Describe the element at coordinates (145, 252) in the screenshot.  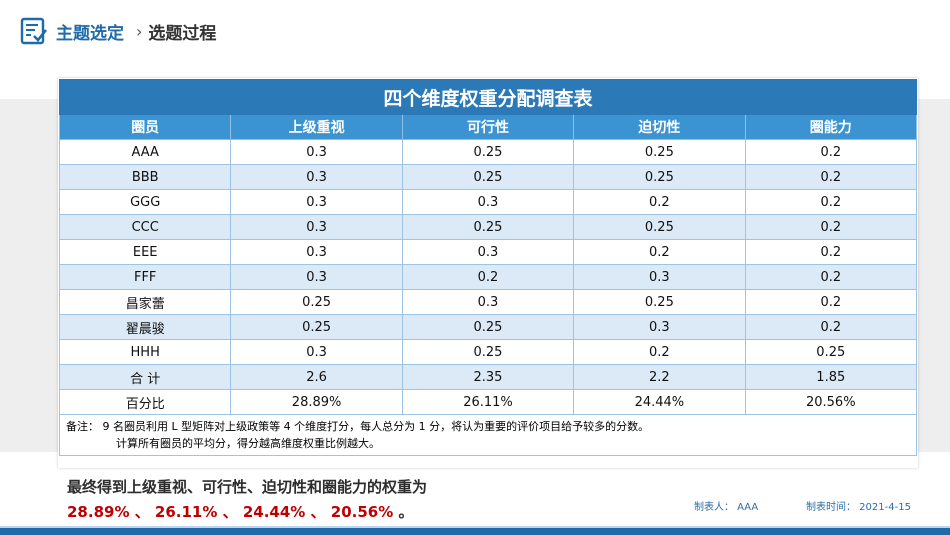
I see `member-cell: EEE` at that location.